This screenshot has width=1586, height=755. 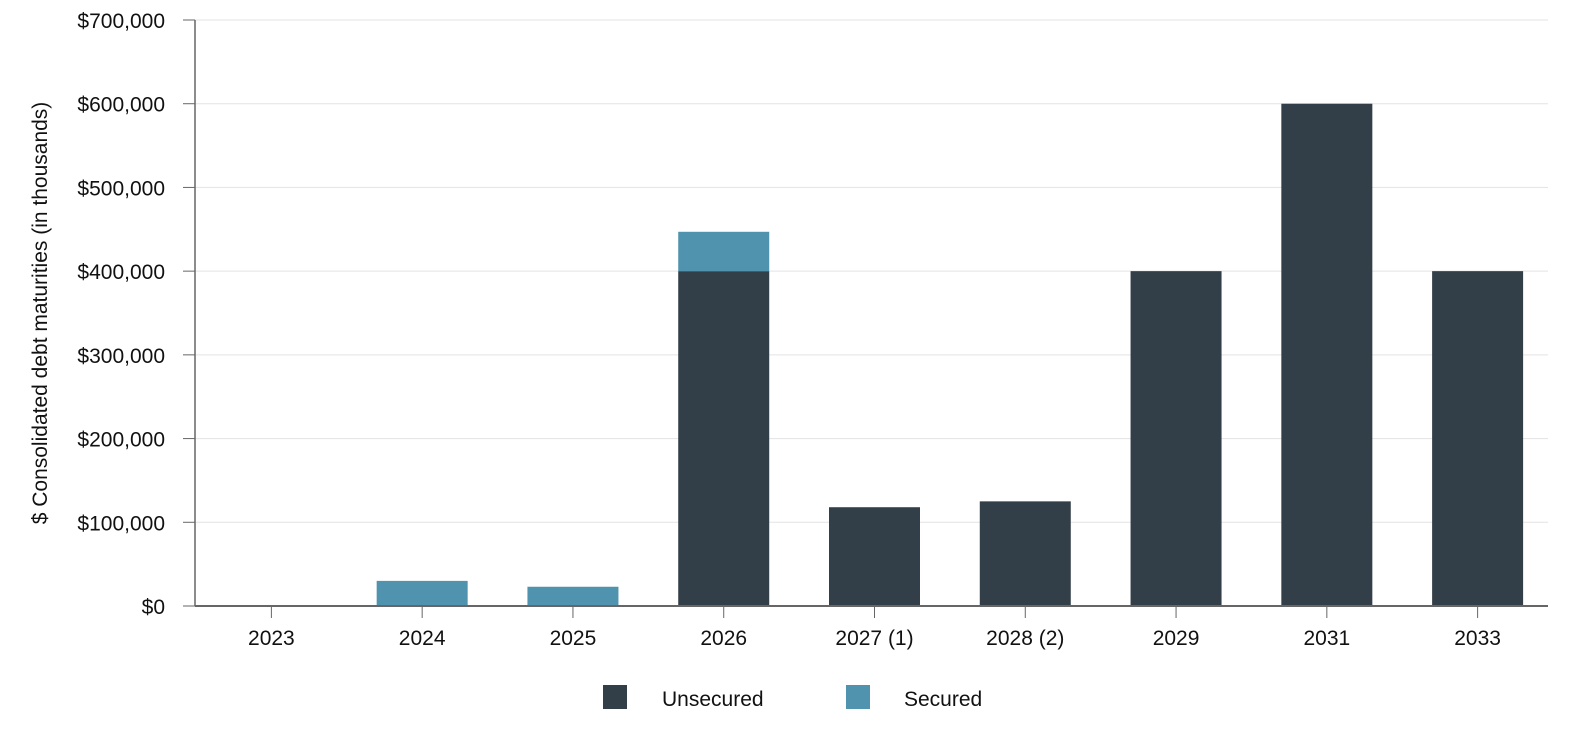 I want to click on legend: Unsecured Secured, so click(x=792, y=698).